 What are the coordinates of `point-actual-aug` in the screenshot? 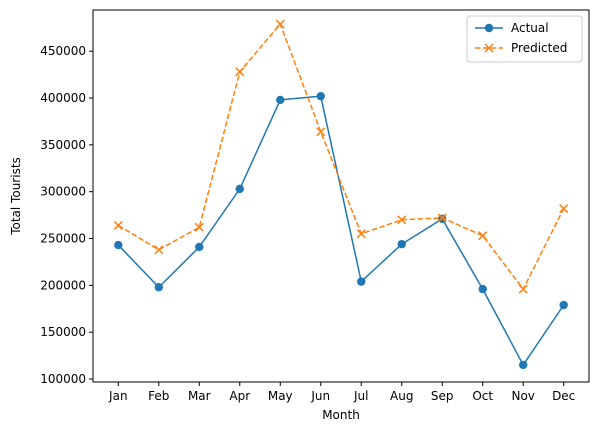 It's located at (401, 244).